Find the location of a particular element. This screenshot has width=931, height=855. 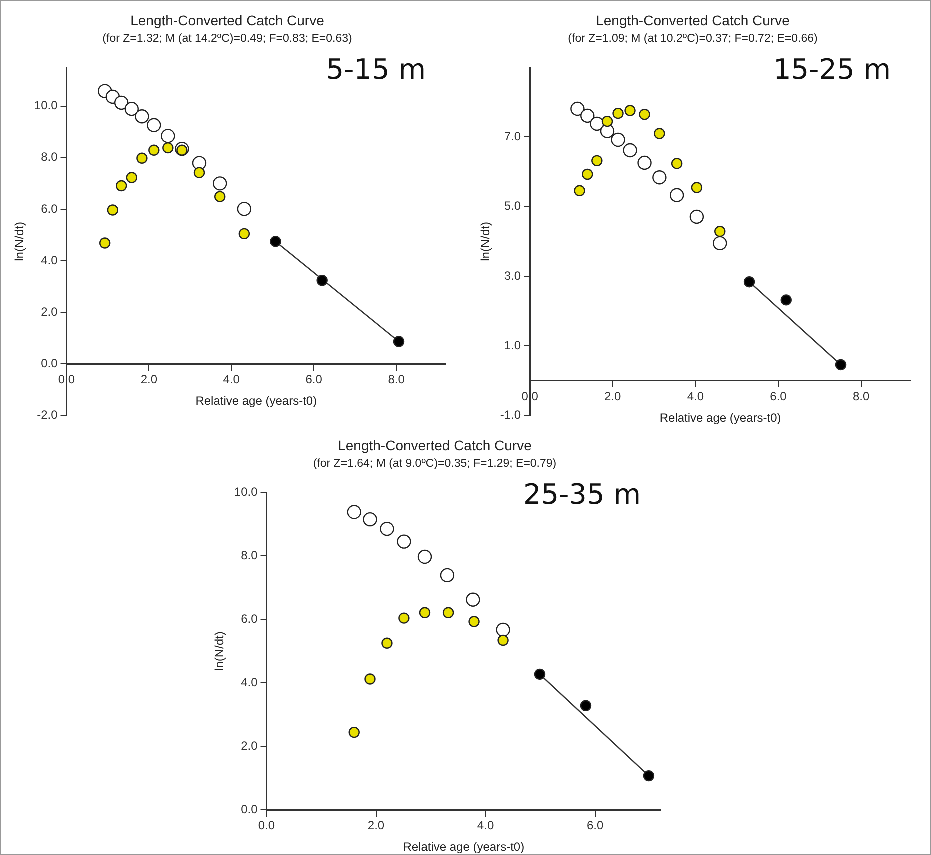

chart-subtitle: (for Z=1.64; M (at 9.0ºC)=0.35; F=1.29; E=0.79) is located at coordinates (435, 464).